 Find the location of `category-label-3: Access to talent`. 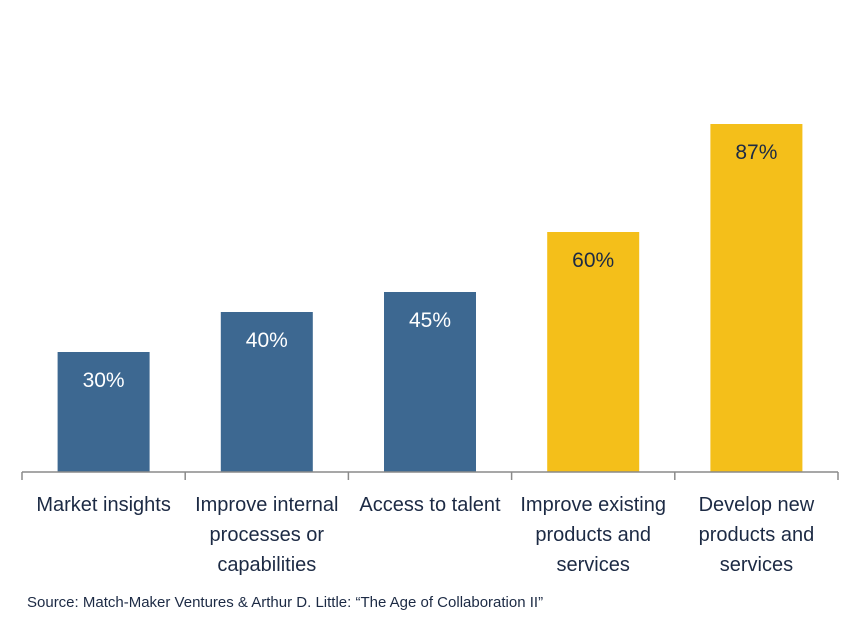

category-label-3: Access to talent is located at coordinates (430, 505).